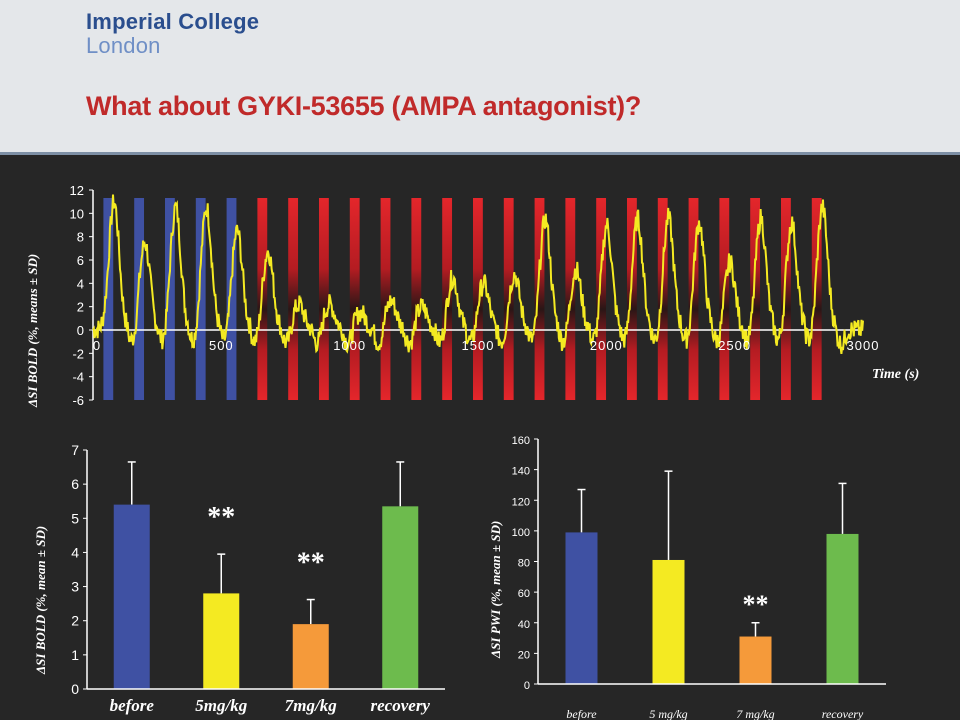 The image size is (960, 720). What do you see at coordinates (221, 345) in the screenshot?
I see `x-tick-label: 500` at bounding box center [221, 345].